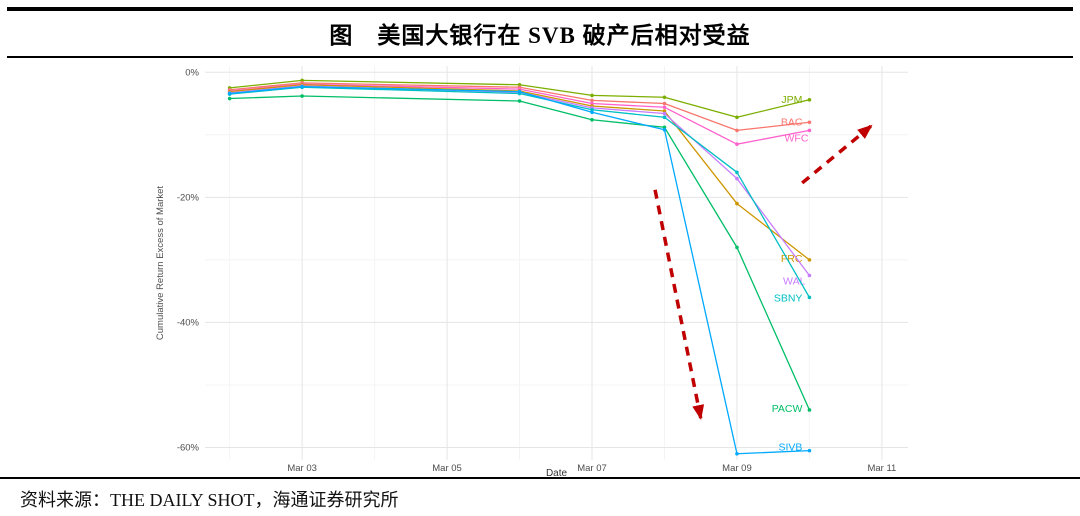  Describe the element at coordinates (797, 138) in the screenshot. I see `series-label-wfc: WFC` at that location.